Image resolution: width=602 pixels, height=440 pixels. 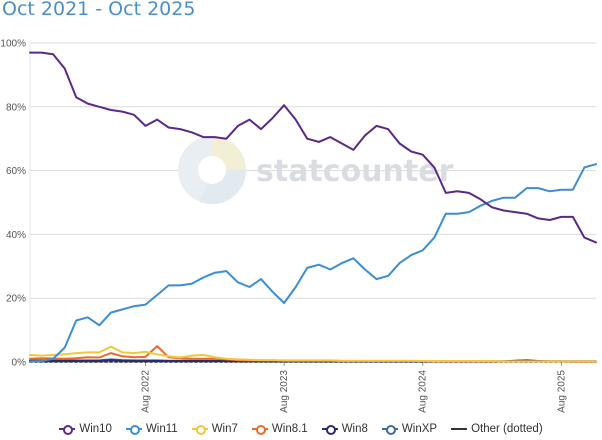 I want to click on legend-label: Win10, so click(x=95, y=429).